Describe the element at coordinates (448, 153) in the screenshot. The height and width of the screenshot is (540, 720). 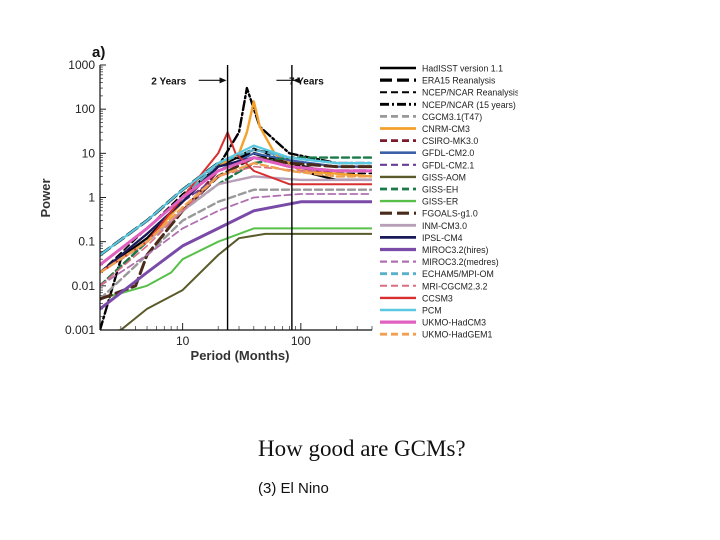
I see `legend-entry: GFDL-CM2.0` at that location.